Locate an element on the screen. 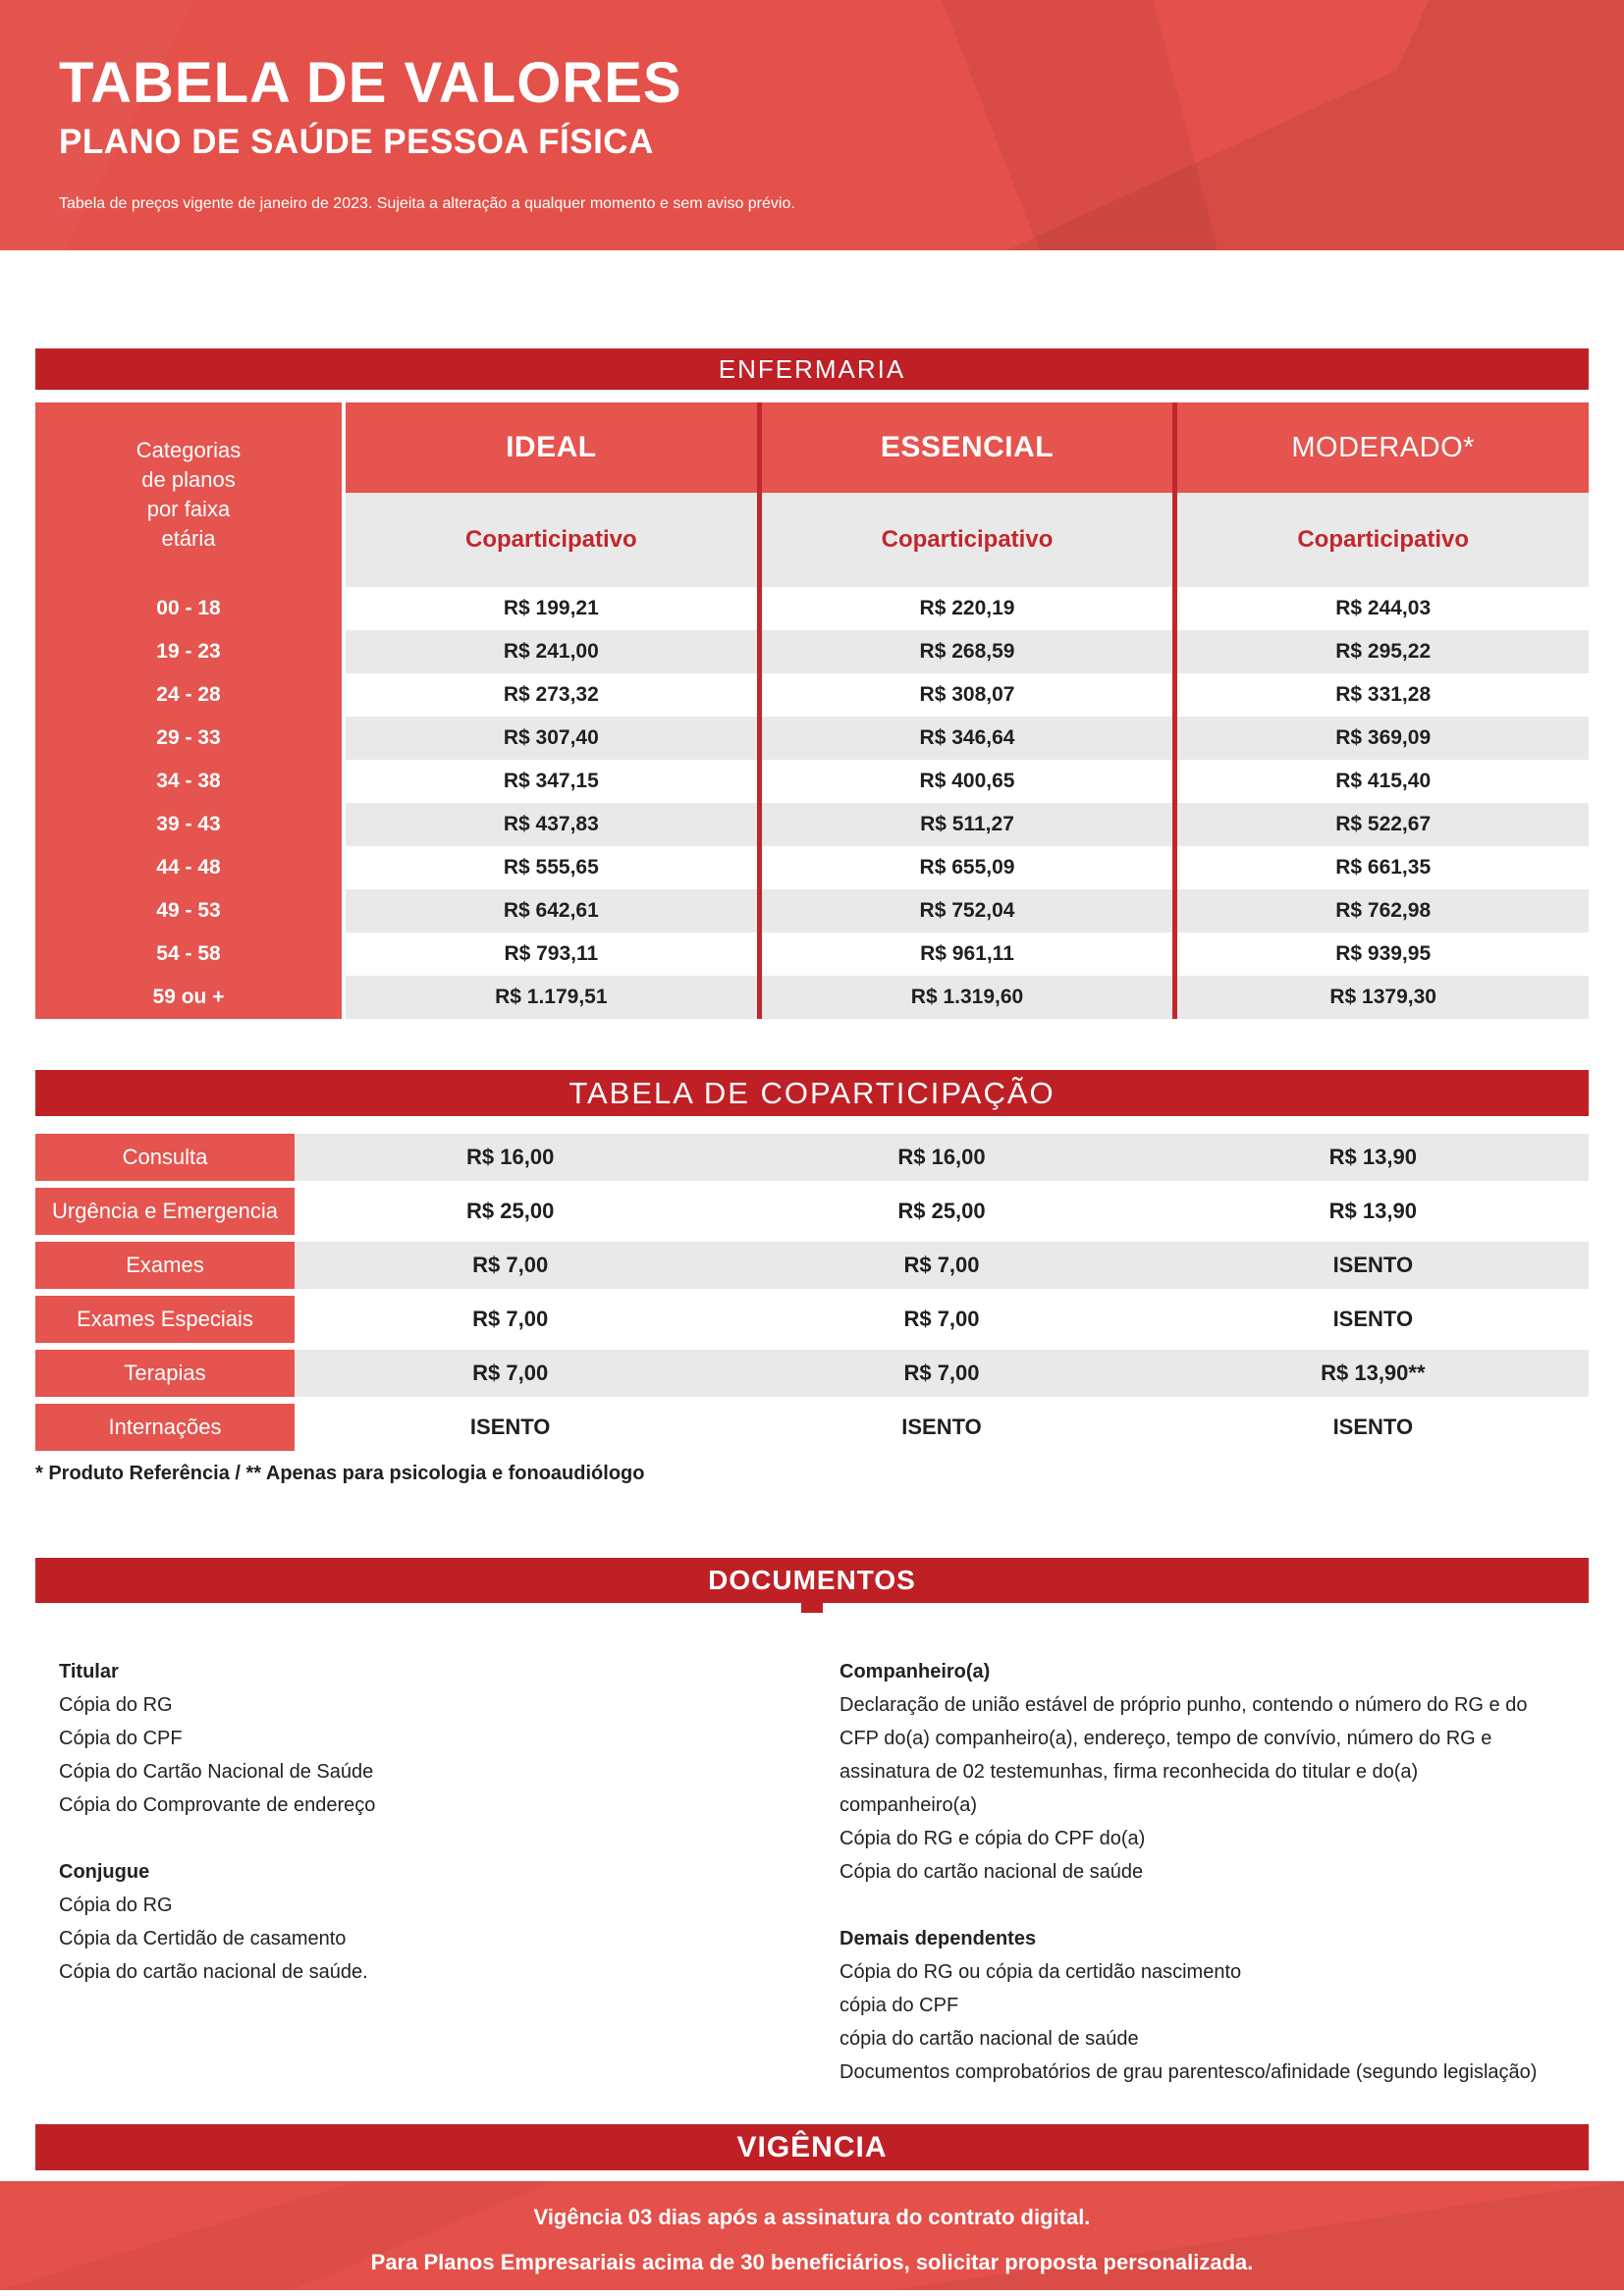  price-value: R$ 346,64 is located at coordinates (967, 737).